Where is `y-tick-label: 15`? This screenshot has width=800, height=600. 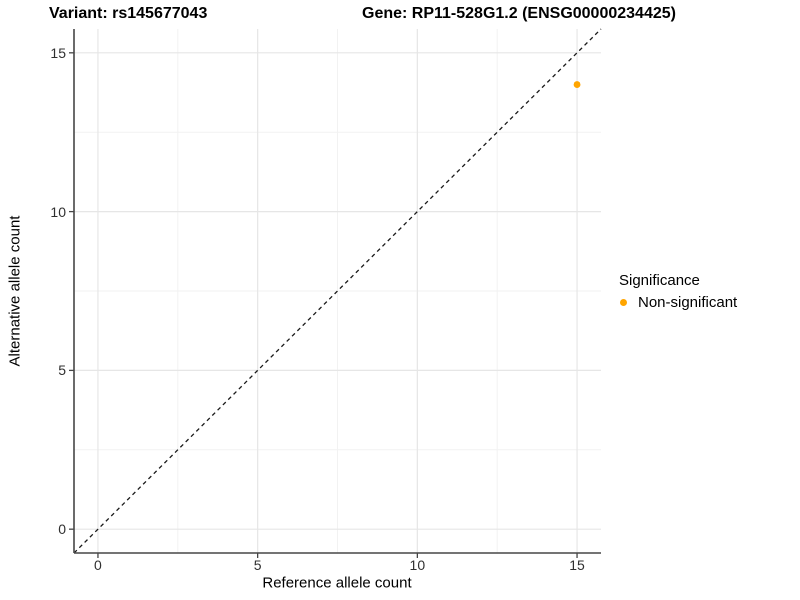 y-tick-label: 15 is located at coordinates (58, 52).